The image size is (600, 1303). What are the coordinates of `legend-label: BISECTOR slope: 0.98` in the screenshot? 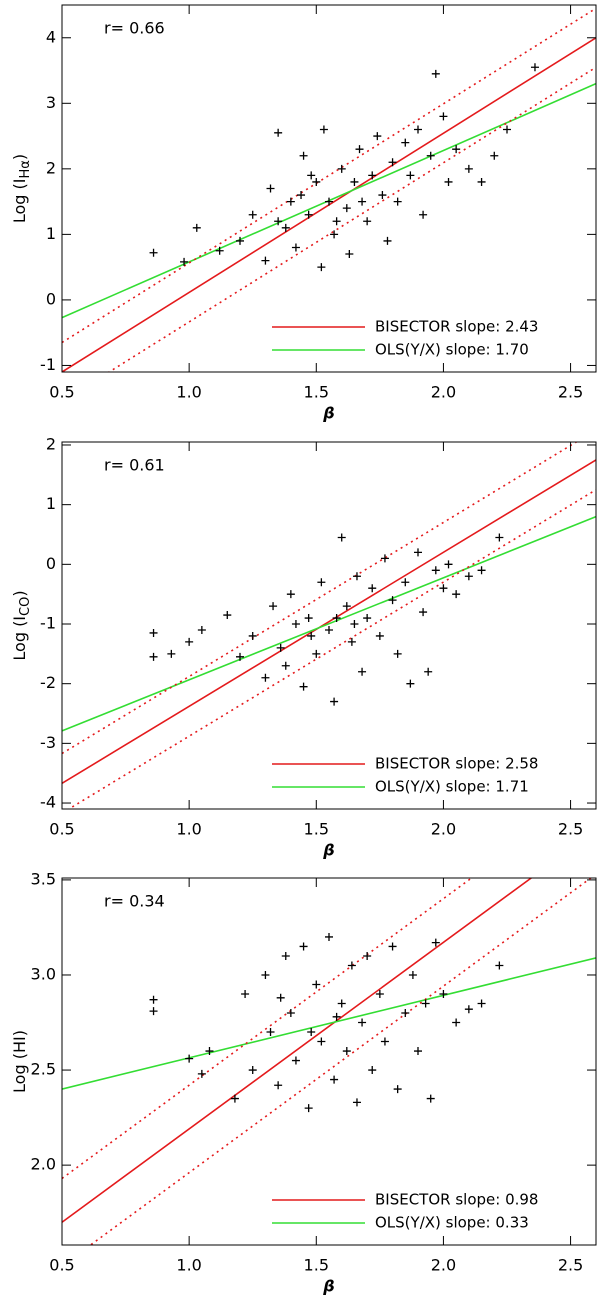 It's located at (456, 1200).